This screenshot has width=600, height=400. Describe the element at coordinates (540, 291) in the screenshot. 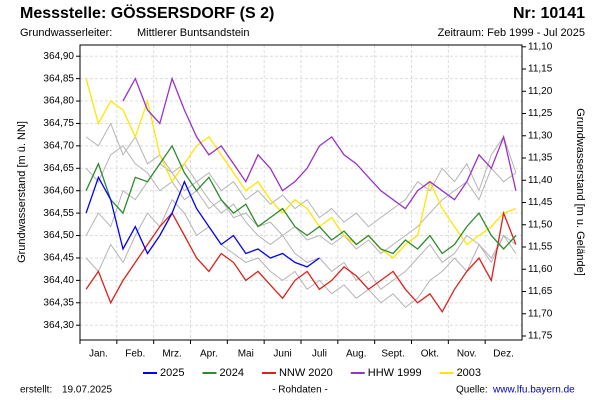

I see `y2-tick-label: 11,65` at that location.